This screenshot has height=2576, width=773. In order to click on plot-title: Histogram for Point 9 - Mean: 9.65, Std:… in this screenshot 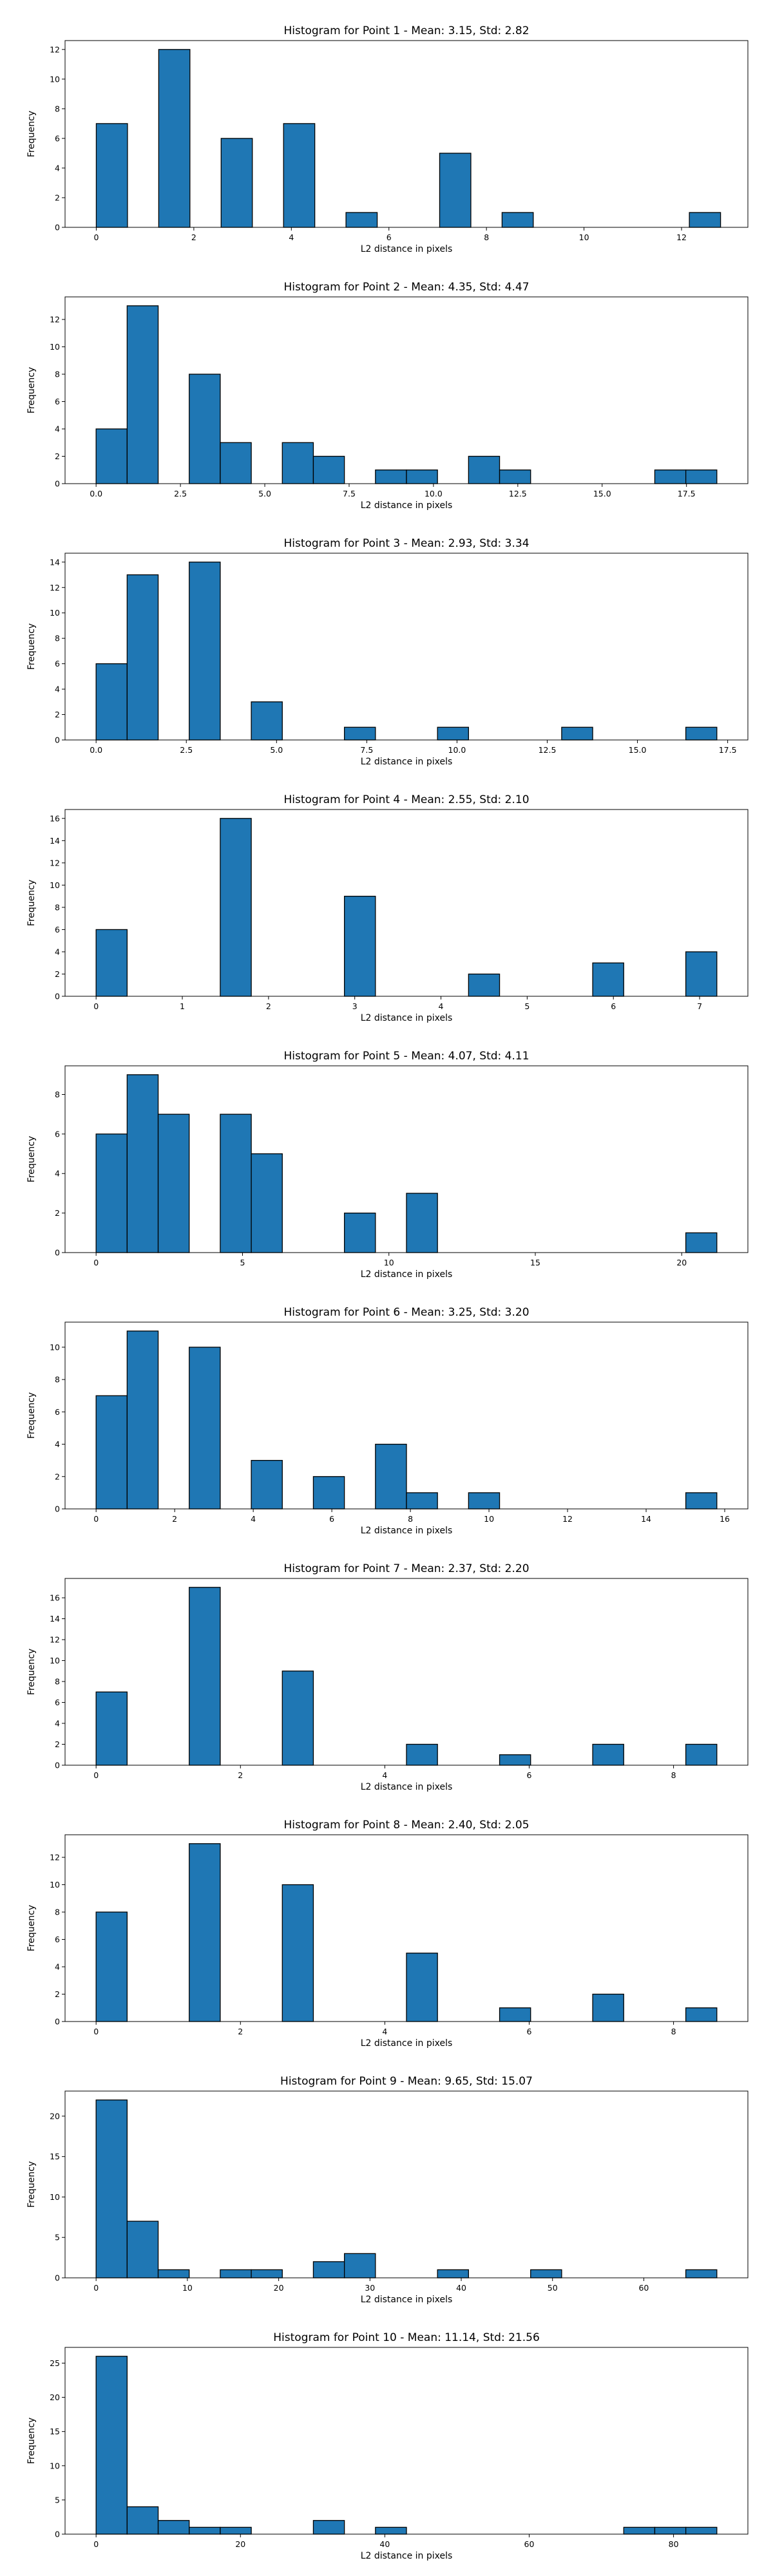, I will do `click(406, 2081)`.